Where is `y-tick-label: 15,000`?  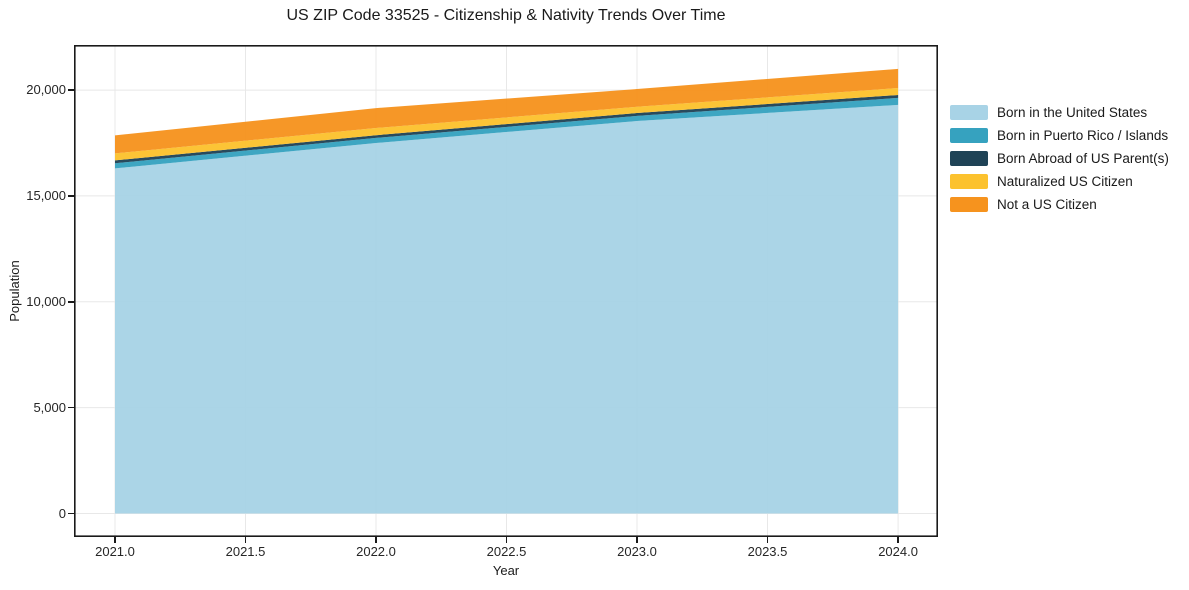 y-tick-label: 15,000 is located at coordinates (46, 195).